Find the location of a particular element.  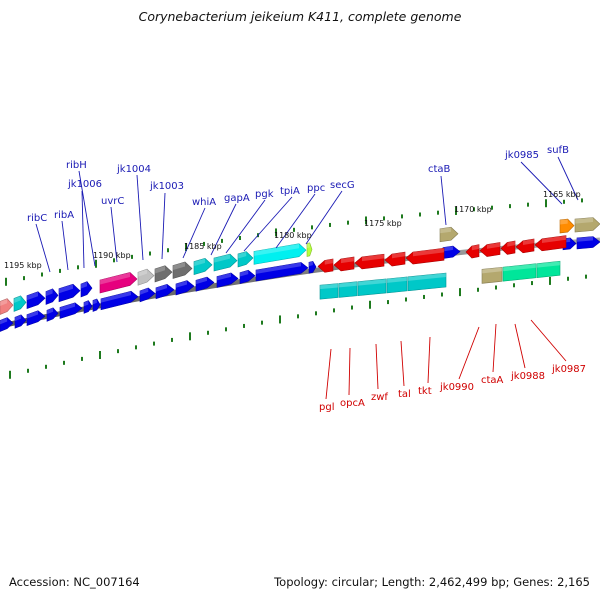

scale-label-1180: 1180 kbp is located at coordinates (293, 235).